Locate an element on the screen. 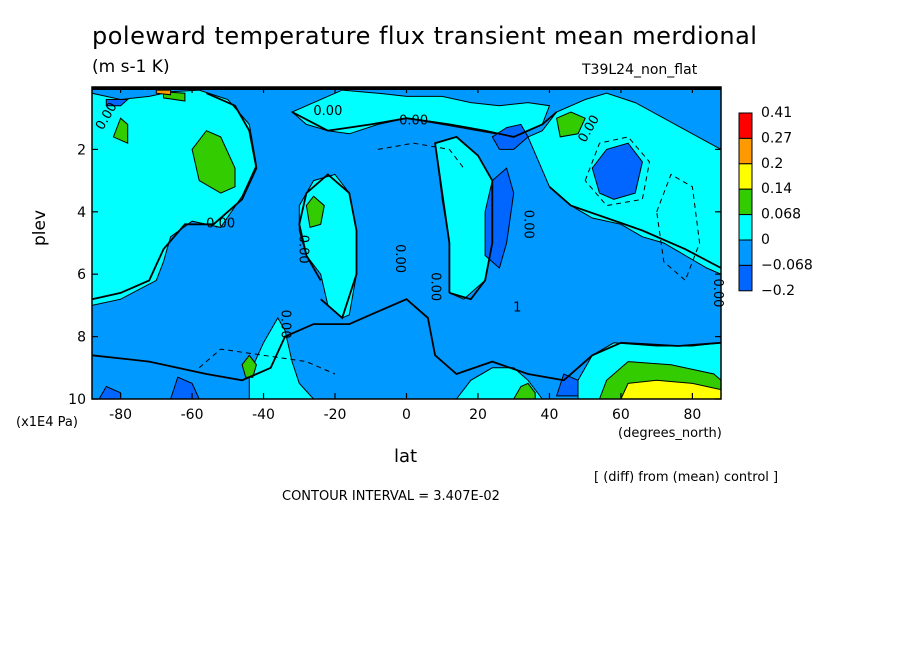 The image size is (904, 654). colorbar-label-7: −0.2 is located at coordinates (778, 291).